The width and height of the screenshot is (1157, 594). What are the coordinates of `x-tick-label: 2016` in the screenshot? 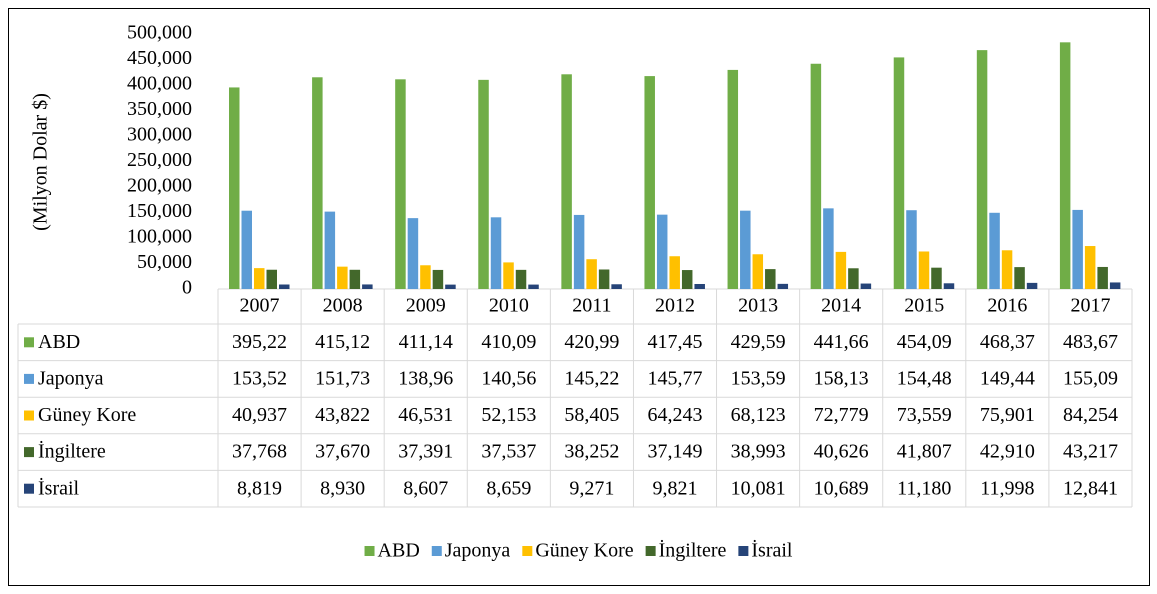 It's located at (1007, 306).